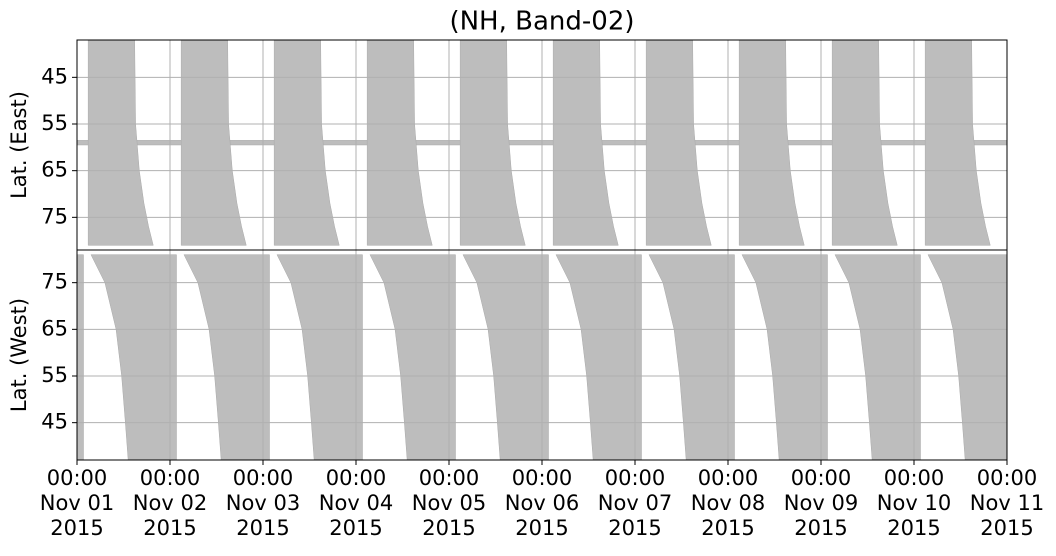 The image size is (1056, 556). Describe the element at coordinates (728, 503) in the screenshot. I see `x-tick-label: 00:00 Nov 08 2015` at that location.